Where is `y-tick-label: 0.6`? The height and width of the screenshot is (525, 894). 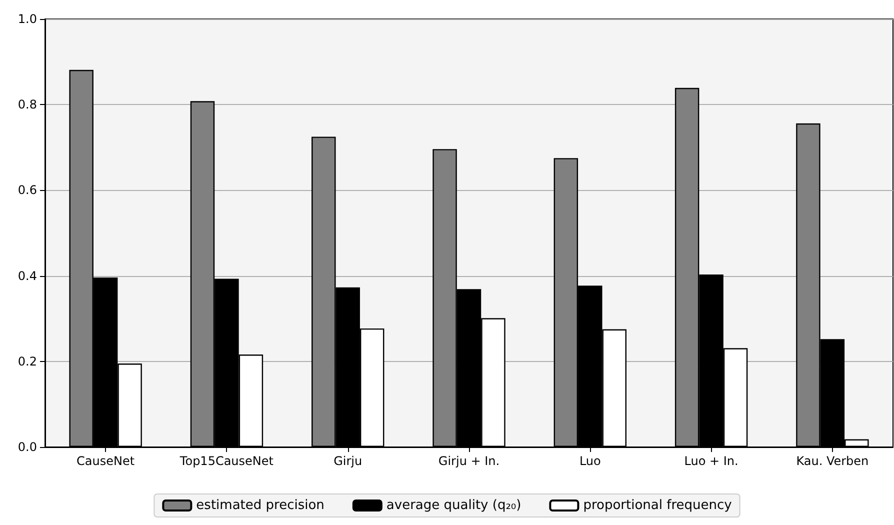
y-tick-label: 0.6 is located at coordinates (27, 190).